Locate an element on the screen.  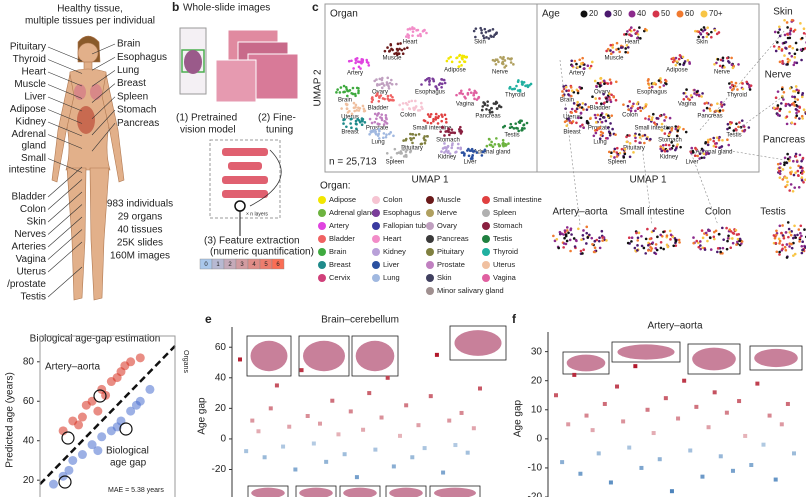
axis-label: UMAP 2 is located at coordinates (318, 87).